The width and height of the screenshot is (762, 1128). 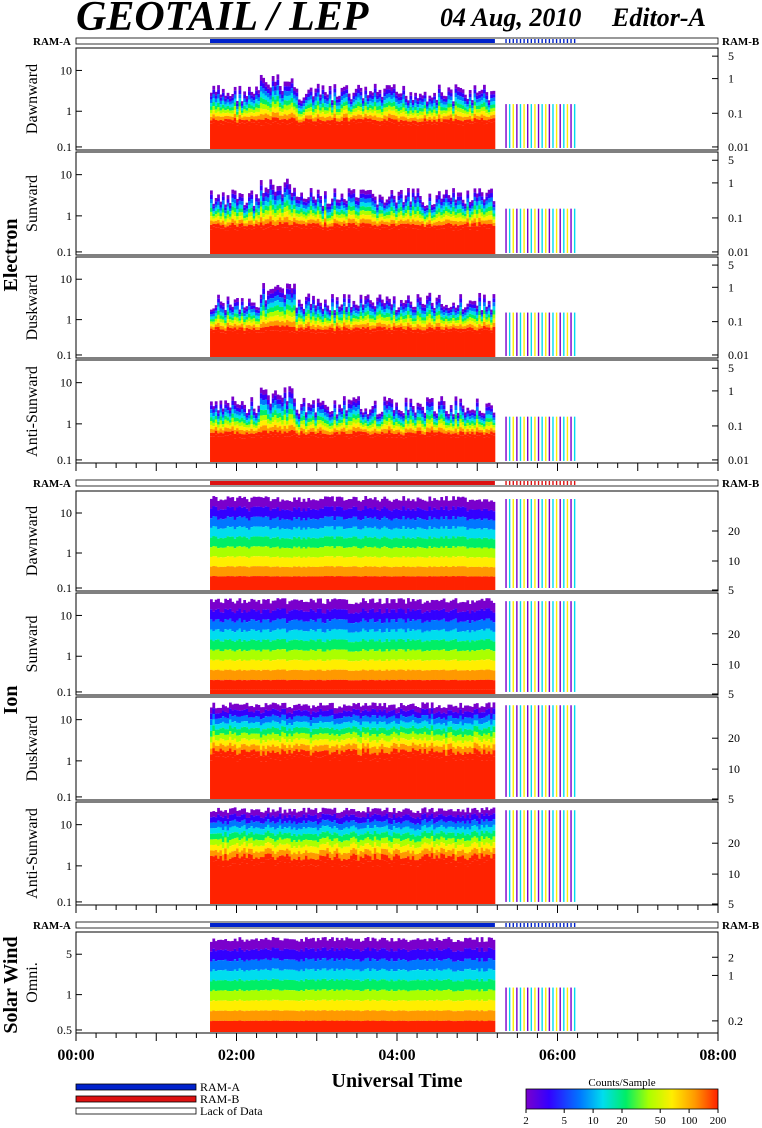 What do you see at coordinates (735, 113) in the screenshot?
I see `electron-dawnward-right-tick-label: 0.1` at bounding box center [735, 113].